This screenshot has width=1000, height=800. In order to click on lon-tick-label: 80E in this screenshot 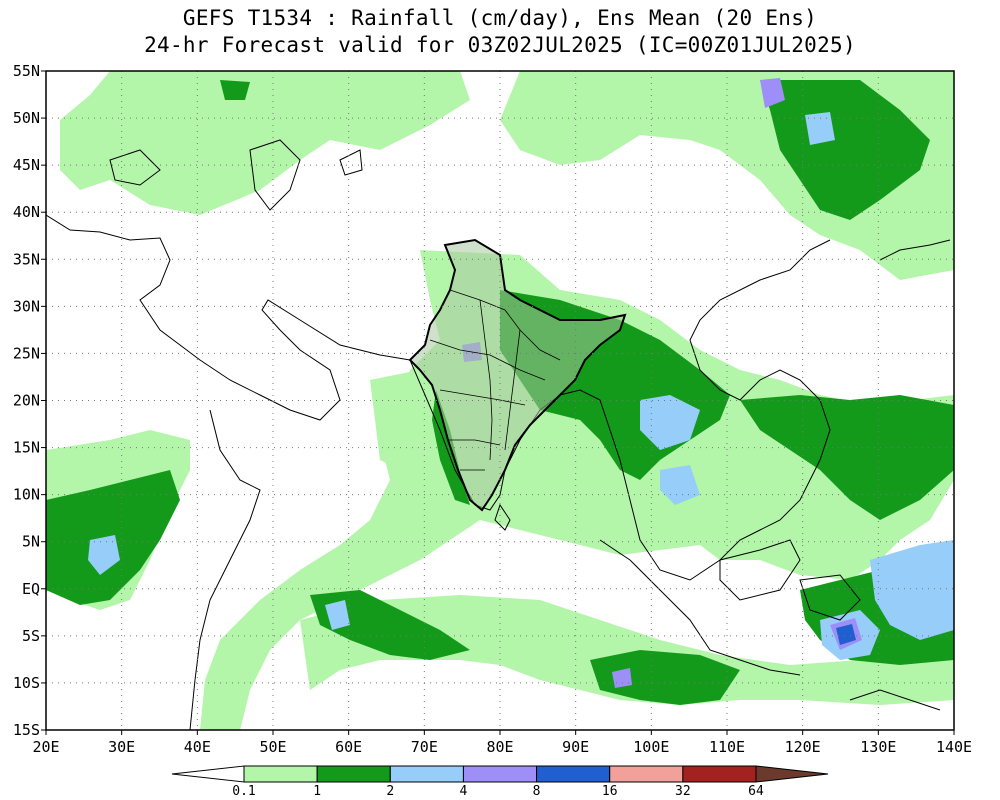, I will do `click(499, 747)`.